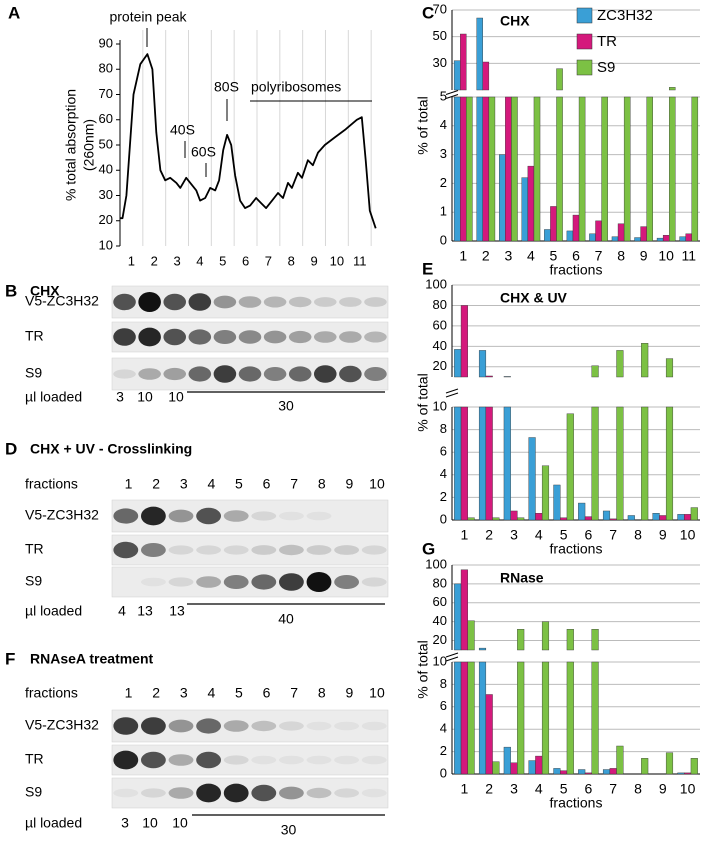  What do you see at coordinates (427, 268) in the screenshot?
I see `panel-label: E` at bounding box center [427, 268].